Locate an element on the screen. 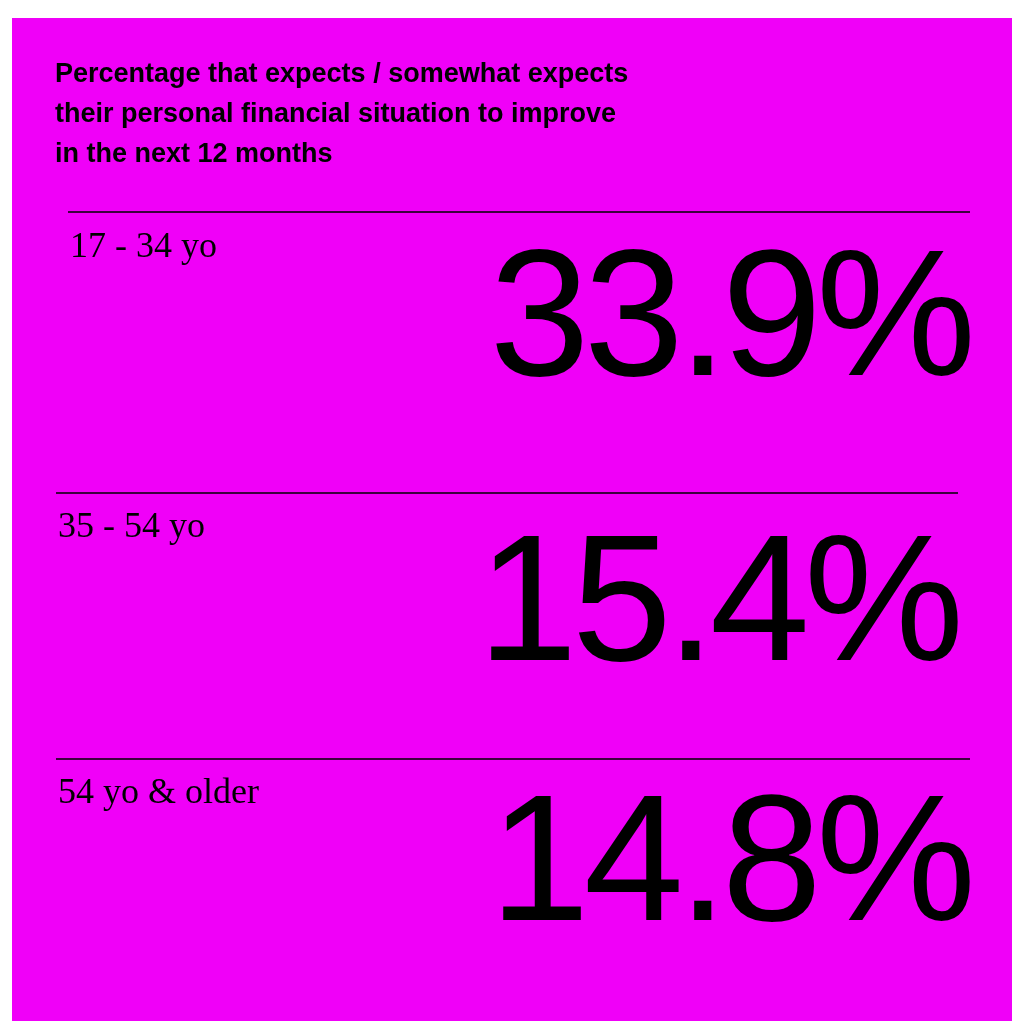 The height and width of the screenshot is (1021, 1016). category-label: 35 - 54 yo is located at coordinates (131, 525).